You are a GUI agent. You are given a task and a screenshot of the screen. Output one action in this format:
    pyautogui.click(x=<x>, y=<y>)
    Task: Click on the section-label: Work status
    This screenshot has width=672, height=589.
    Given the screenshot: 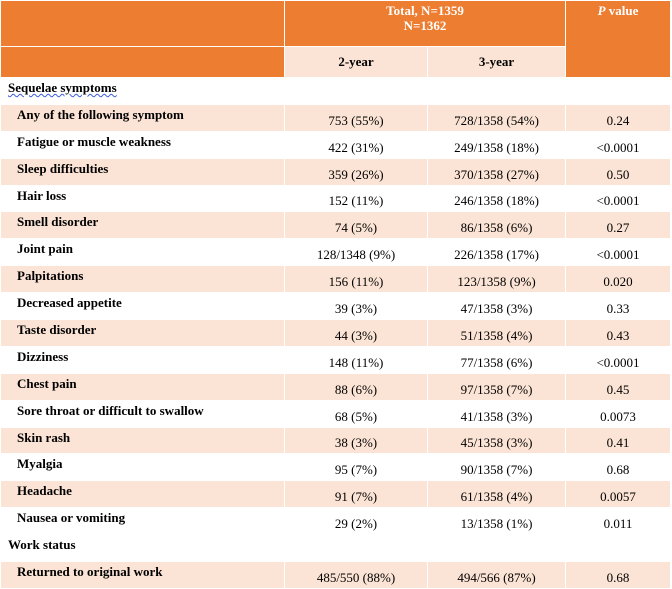 What is the action you would take?
    pyautogui.click(x=142, y=548)
    